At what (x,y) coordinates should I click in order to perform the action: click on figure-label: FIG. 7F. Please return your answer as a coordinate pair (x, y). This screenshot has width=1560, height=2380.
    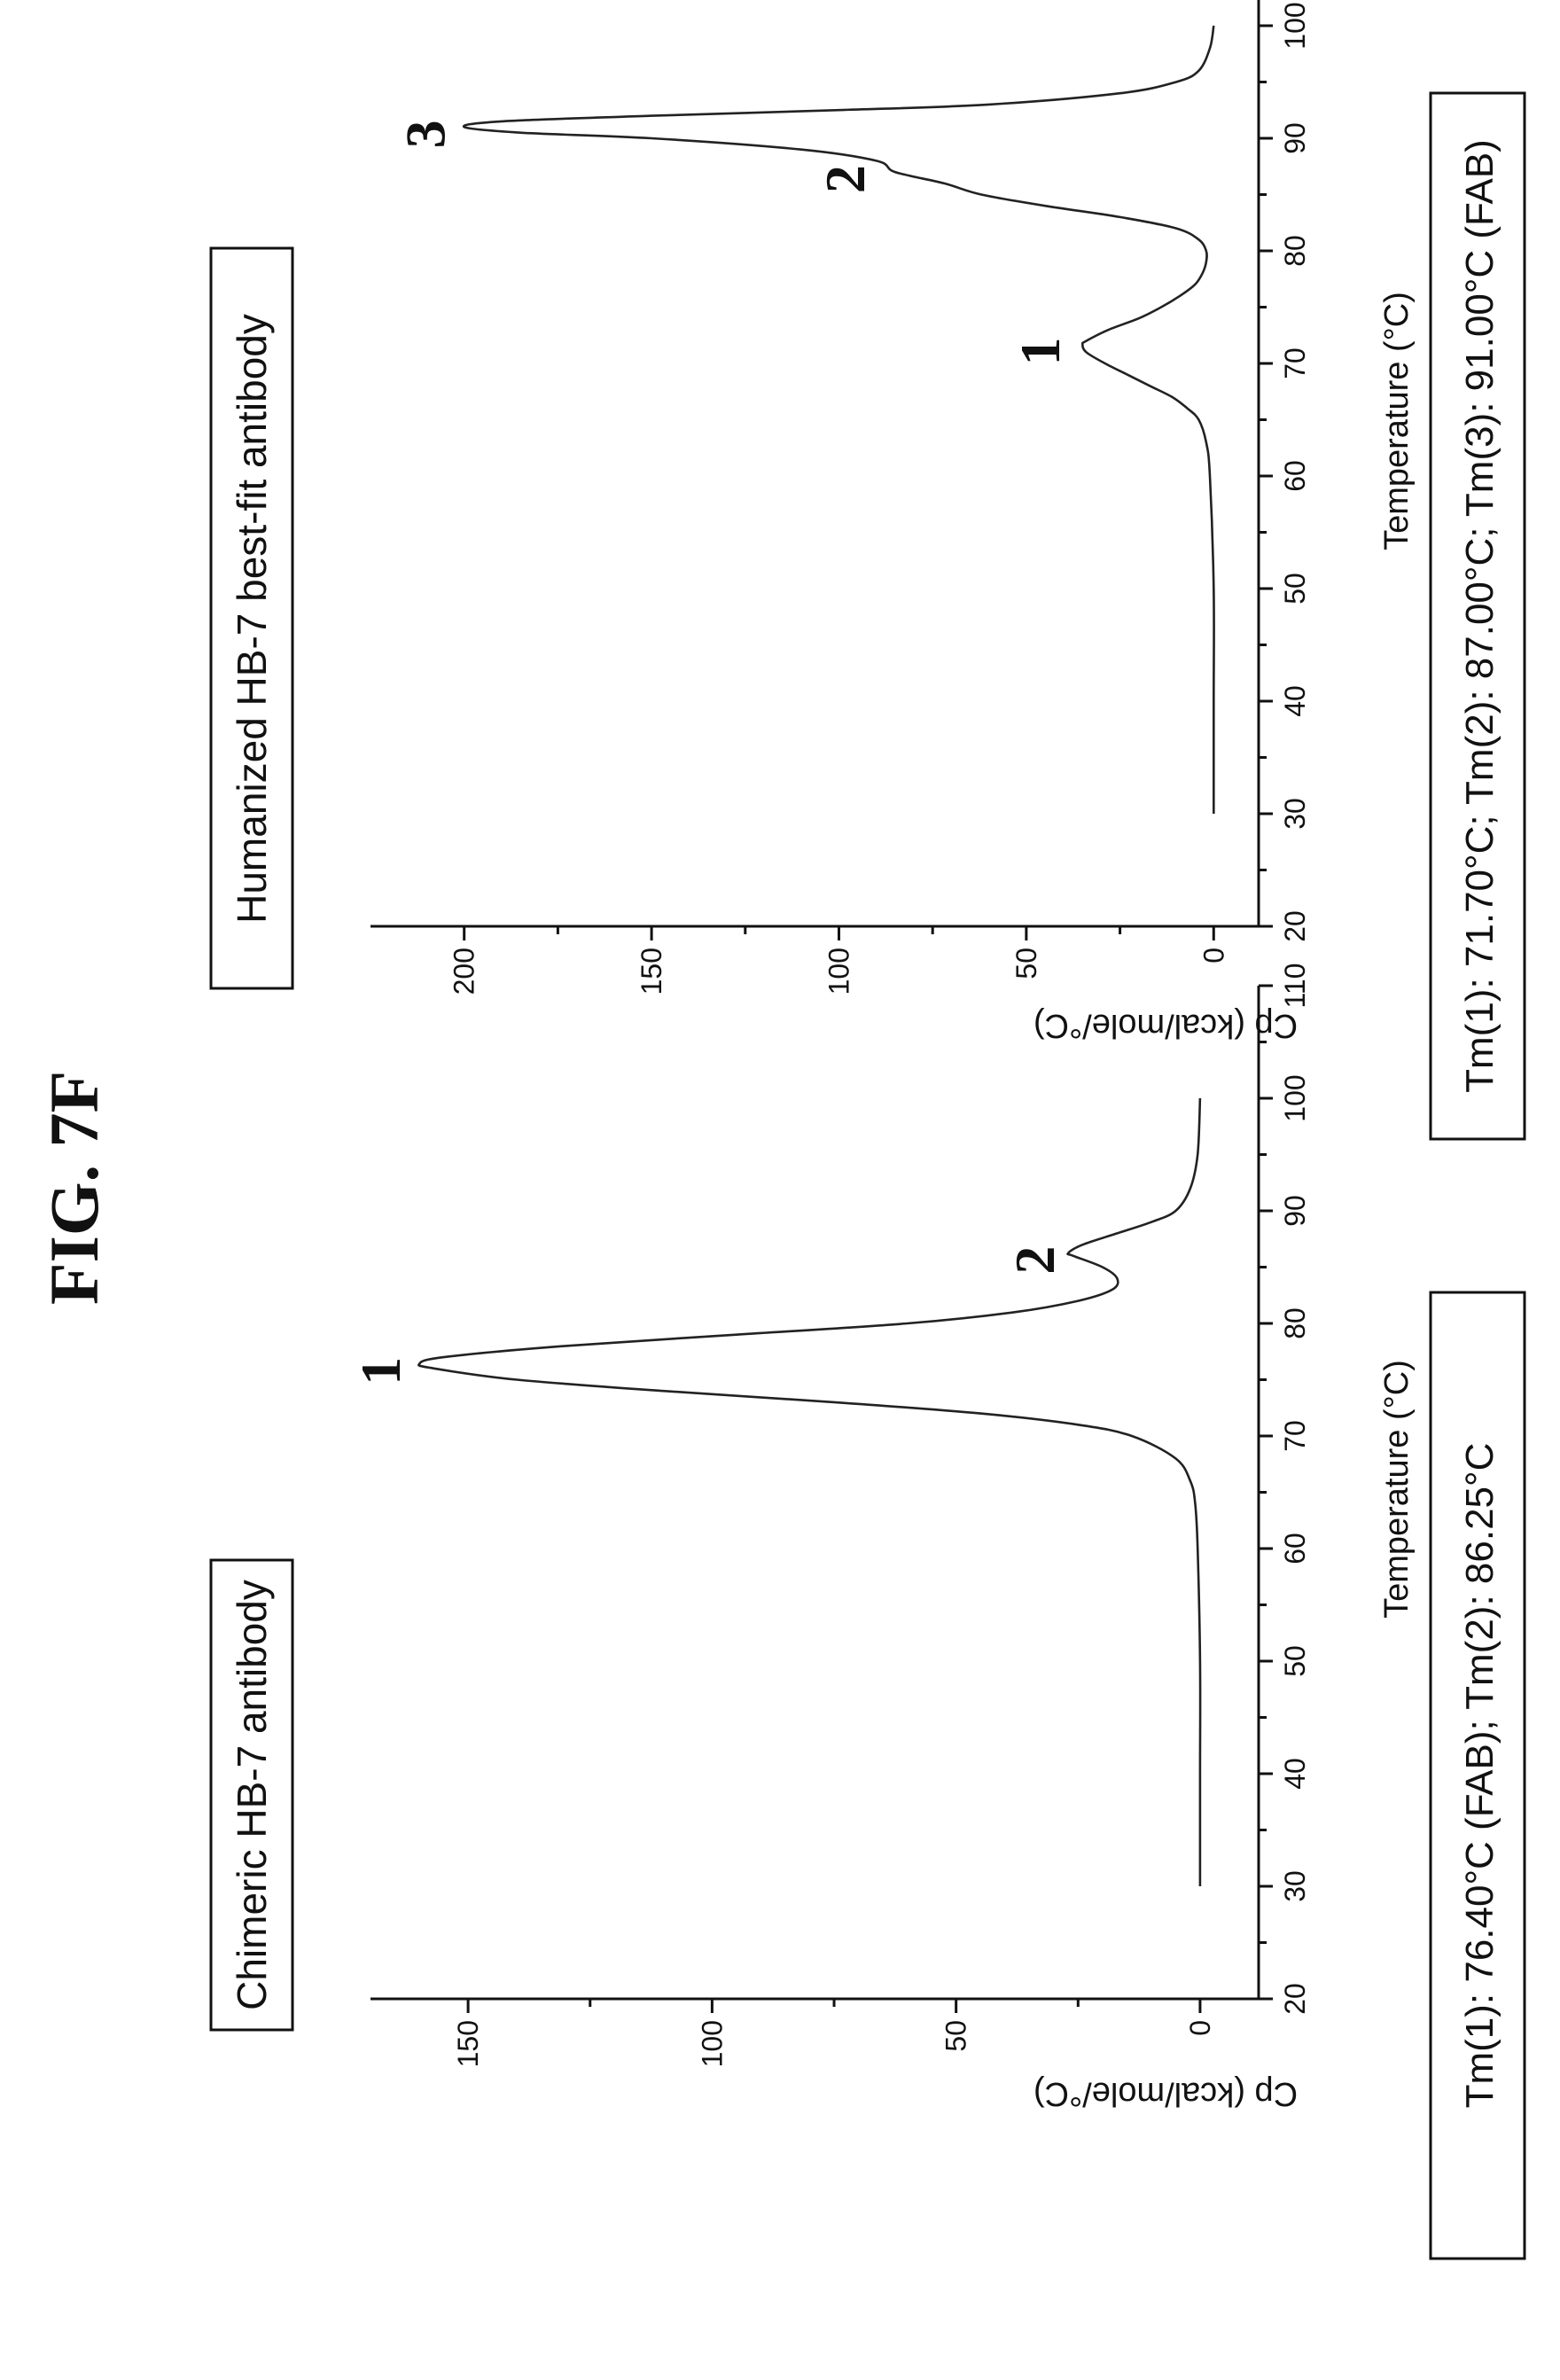
    Looking at the image, I should click on (74, 1188).